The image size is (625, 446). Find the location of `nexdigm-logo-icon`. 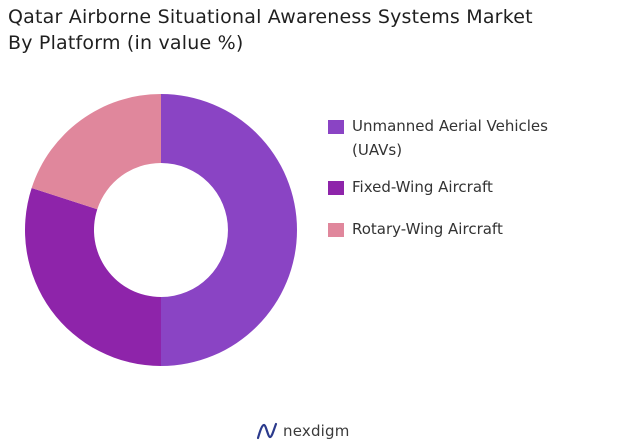

nexdigm-logo-icon is located at coordinates (267, 431).